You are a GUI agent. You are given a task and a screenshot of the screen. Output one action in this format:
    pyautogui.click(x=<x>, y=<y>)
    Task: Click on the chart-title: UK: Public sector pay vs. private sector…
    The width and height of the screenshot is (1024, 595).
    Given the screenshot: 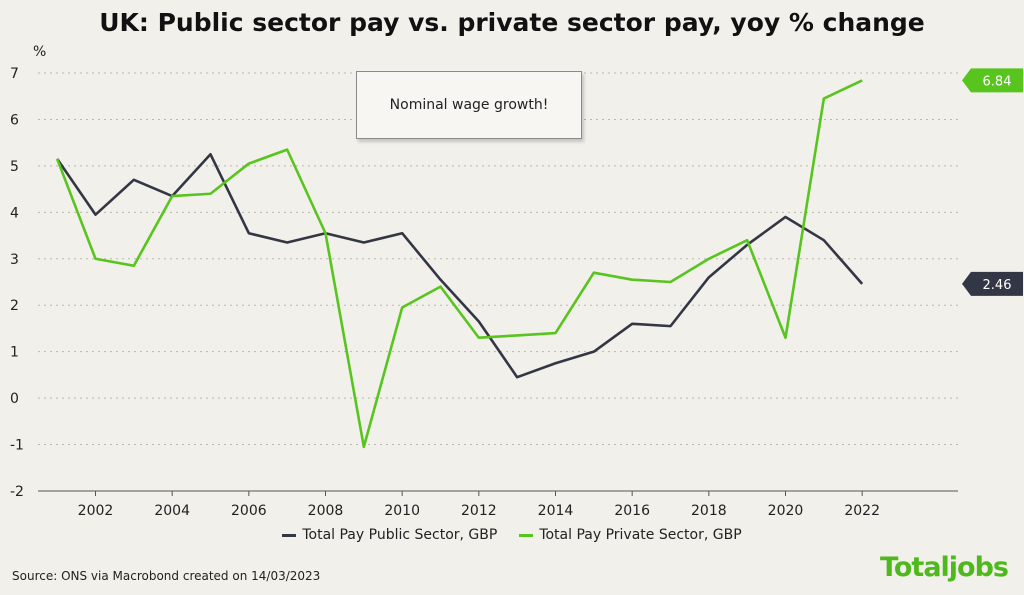 What is the action you would take?
    pyautogui.click(x=512, y=22)
    